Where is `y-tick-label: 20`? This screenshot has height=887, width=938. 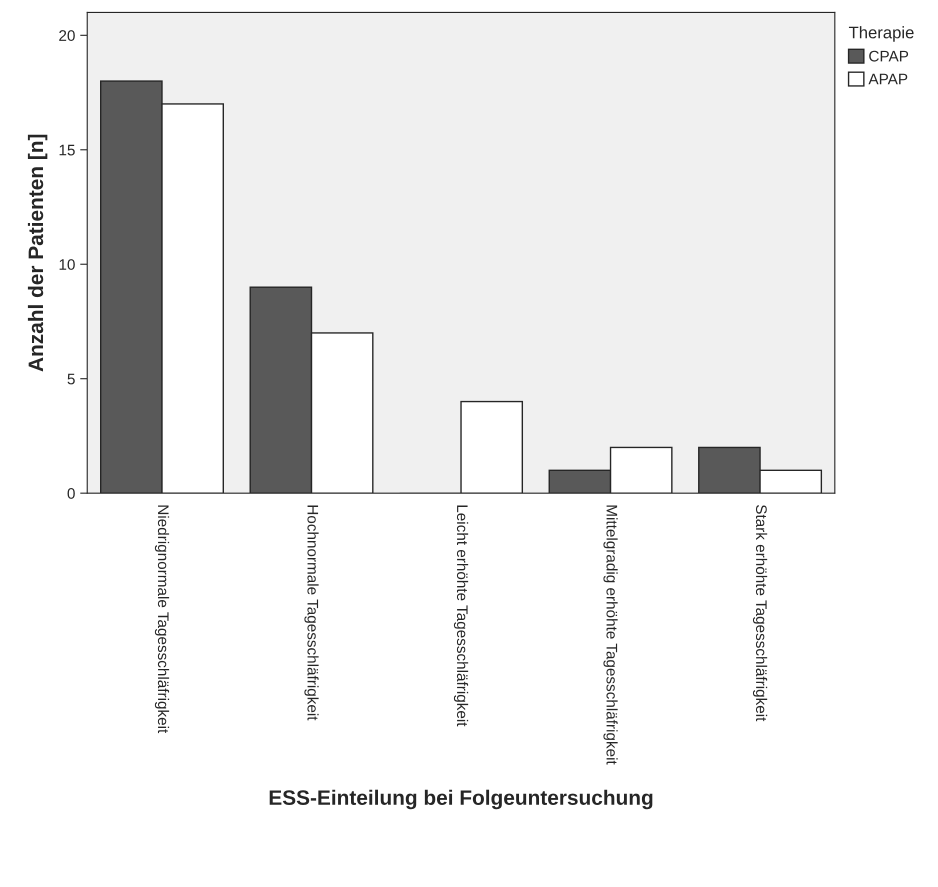 y-tick-label: 20 is located at coordinates (67, 35).